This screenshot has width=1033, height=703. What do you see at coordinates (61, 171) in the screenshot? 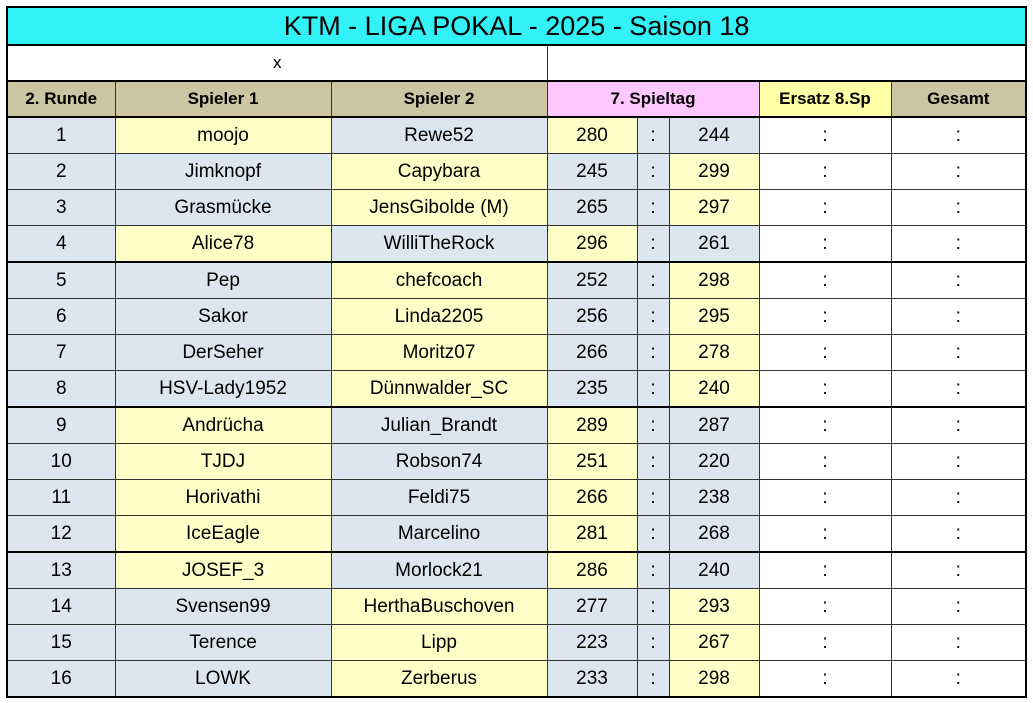
I see `round-number: 2` at bounding box center [61, 171].